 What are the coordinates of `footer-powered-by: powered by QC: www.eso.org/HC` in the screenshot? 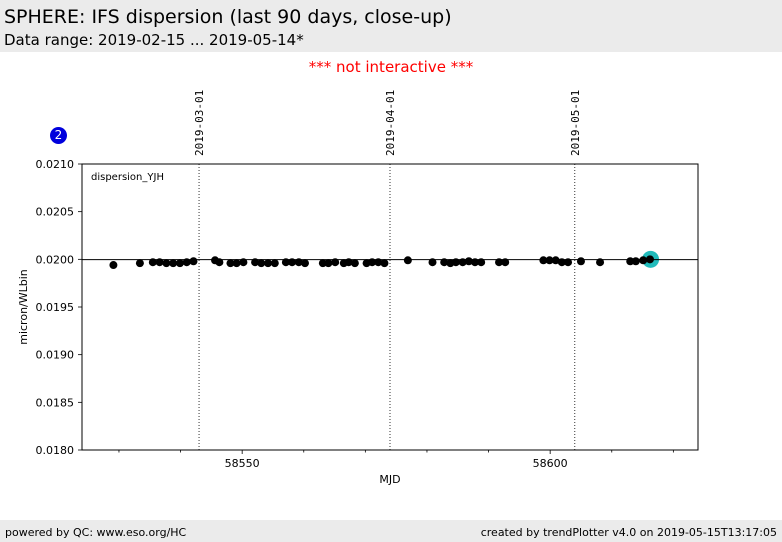 It's located at (96, 532).